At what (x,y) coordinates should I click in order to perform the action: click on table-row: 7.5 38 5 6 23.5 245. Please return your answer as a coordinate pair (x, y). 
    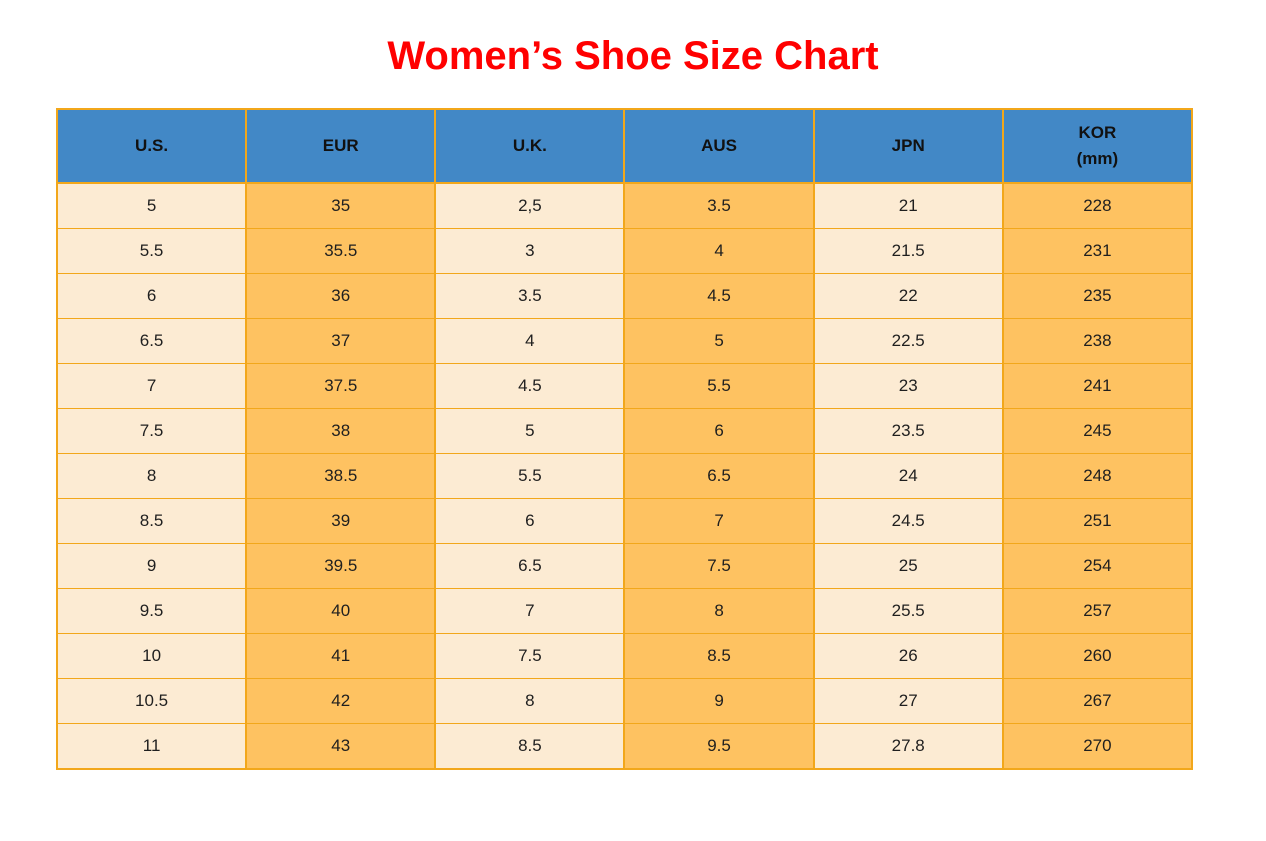
    Looking at the image, I should click on (624, 431).